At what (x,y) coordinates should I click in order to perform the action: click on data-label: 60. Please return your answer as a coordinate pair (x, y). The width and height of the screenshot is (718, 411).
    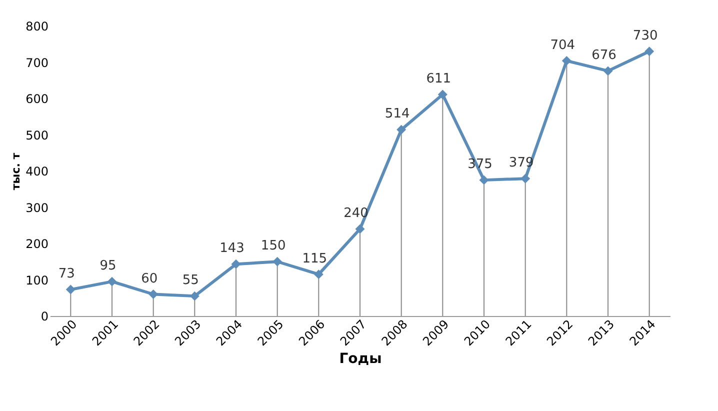
    Looking at the image, I should click on (149, 278).